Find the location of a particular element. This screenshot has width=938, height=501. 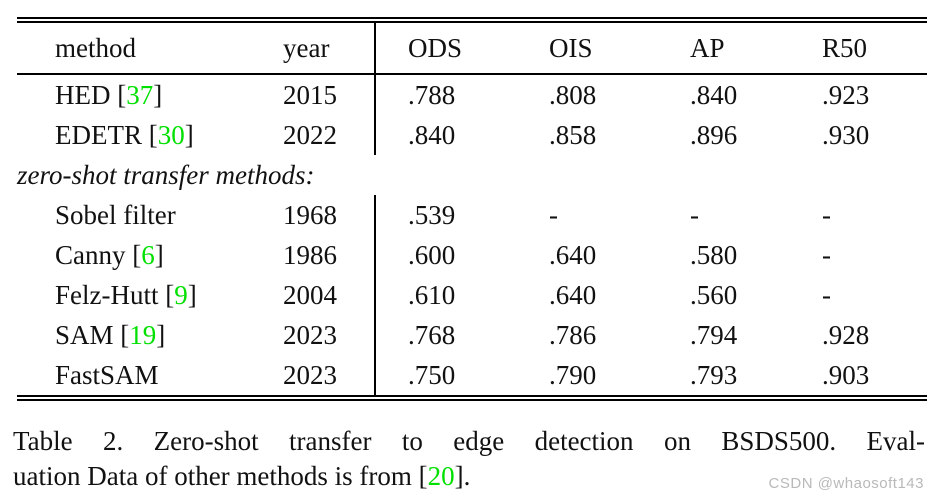

cell-ods: .750 is located at coordinates (432, 375).